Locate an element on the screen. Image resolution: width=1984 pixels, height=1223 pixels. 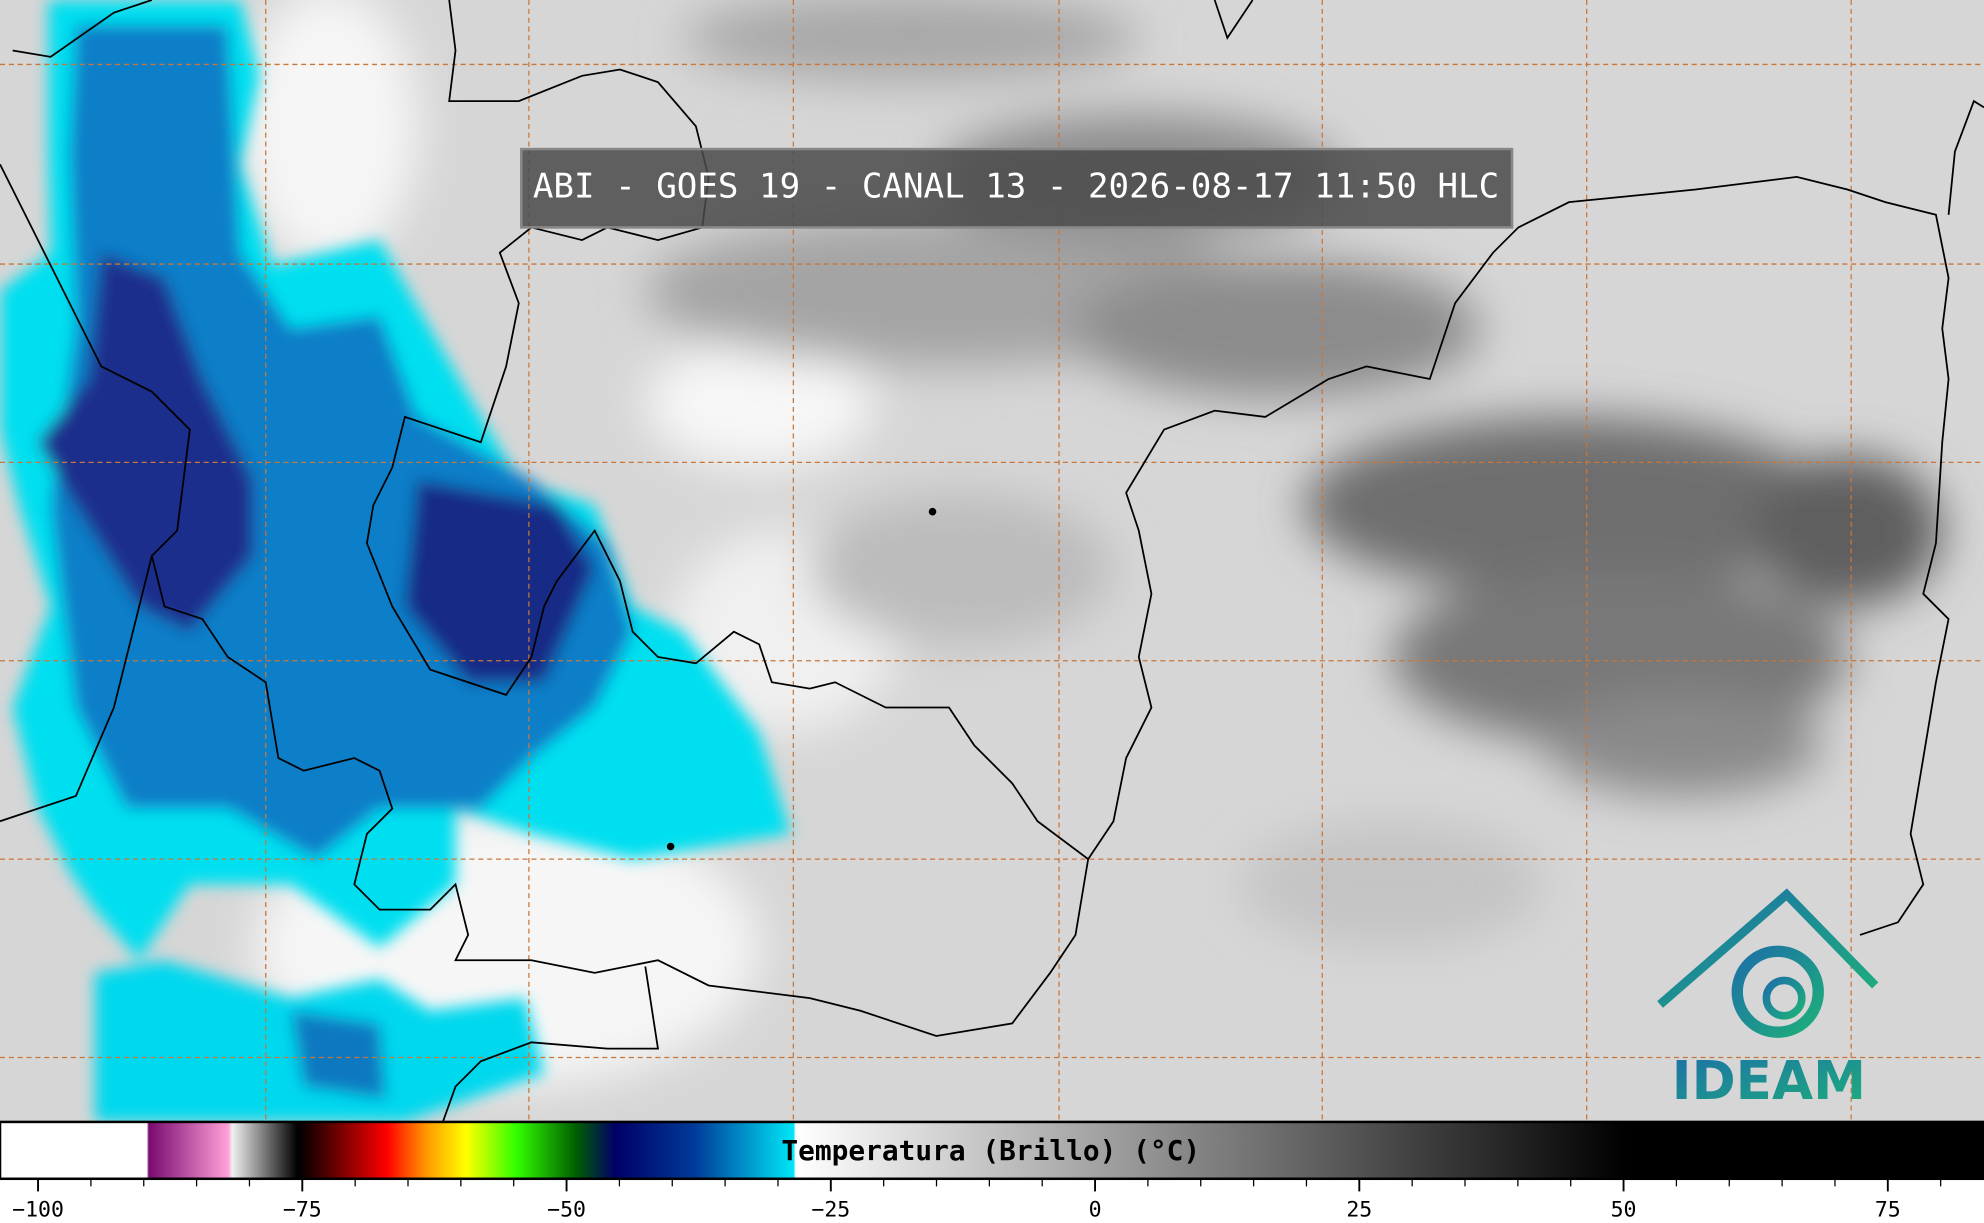
logo-text: IDEAM is located at coordinates (1769, 1081).